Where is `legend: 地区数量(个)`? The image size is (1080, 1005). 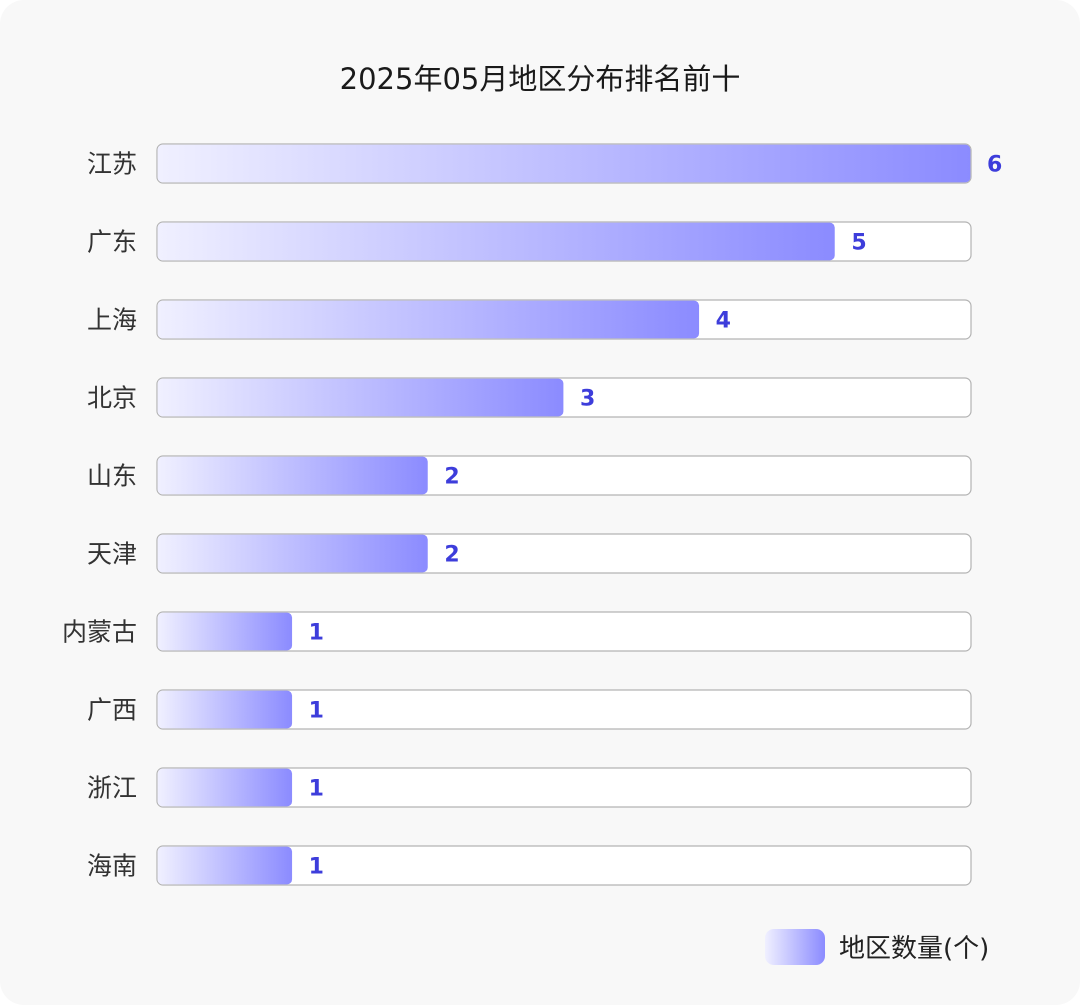 legend: 地区数量(个) is located at coordinates (877, 946).